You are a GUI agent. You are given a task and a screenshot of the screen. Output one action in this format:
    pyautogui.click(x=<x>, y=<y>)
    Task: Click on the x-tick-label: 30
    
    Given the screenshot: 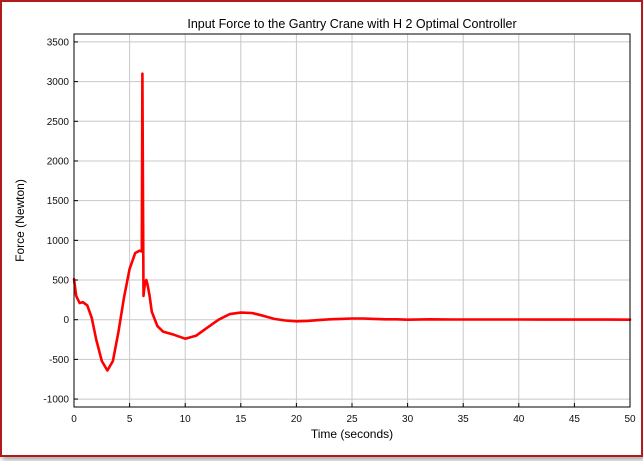 What is the action you would take?
    pyautogui.click(x=408, y=419)
    